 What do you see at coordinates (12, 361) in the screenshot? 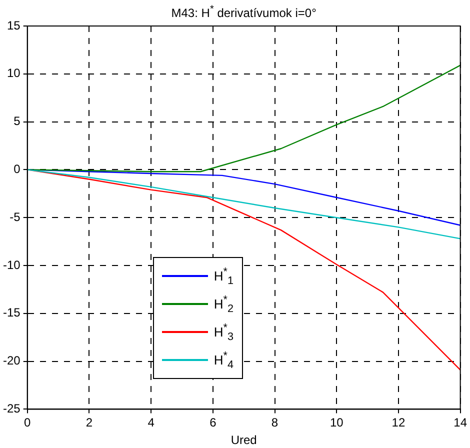
I see `y-tick-label: -20` at bounding box center [12, 361].